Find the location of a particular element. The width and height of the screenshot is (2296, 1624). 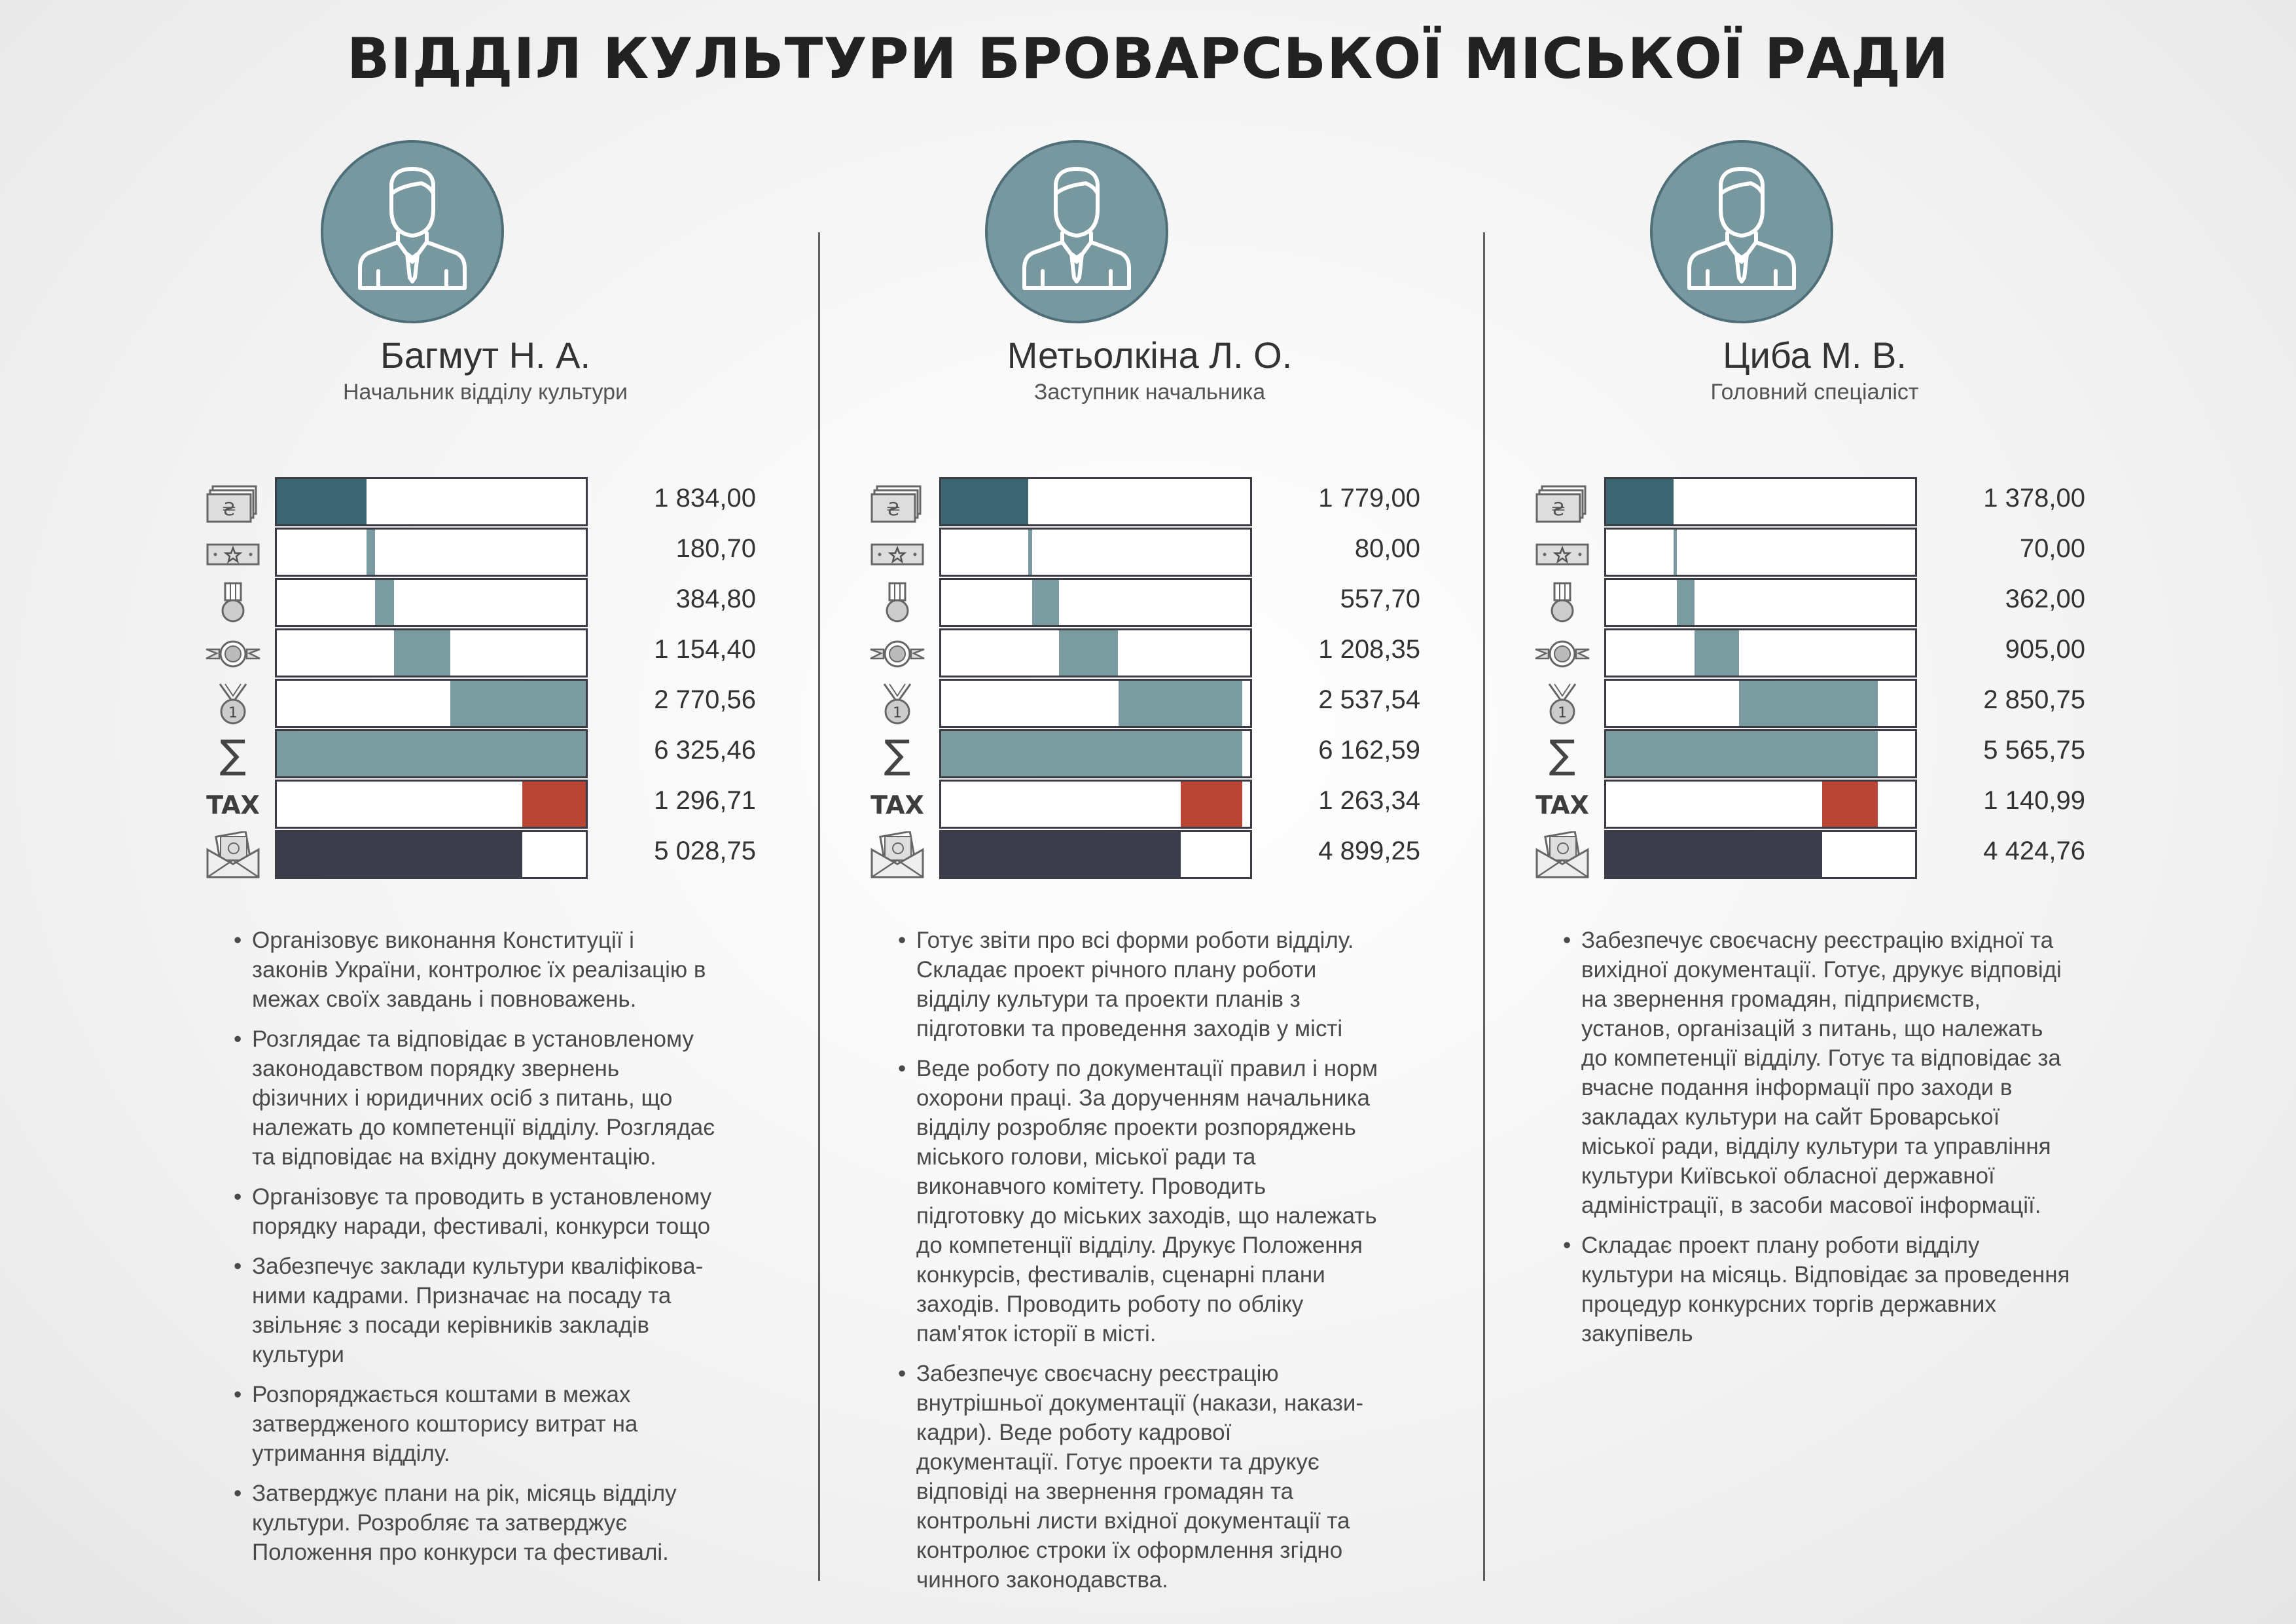

value-label: 4 424,76 is located at coordinates (2034, 851).